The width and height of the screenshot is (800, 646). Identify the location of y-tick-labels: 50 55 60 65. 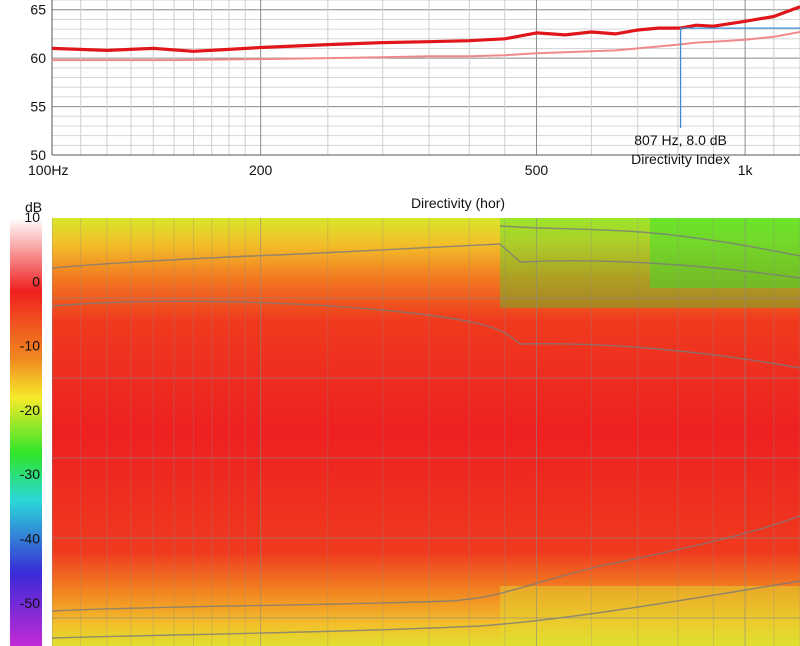
(38, 82).